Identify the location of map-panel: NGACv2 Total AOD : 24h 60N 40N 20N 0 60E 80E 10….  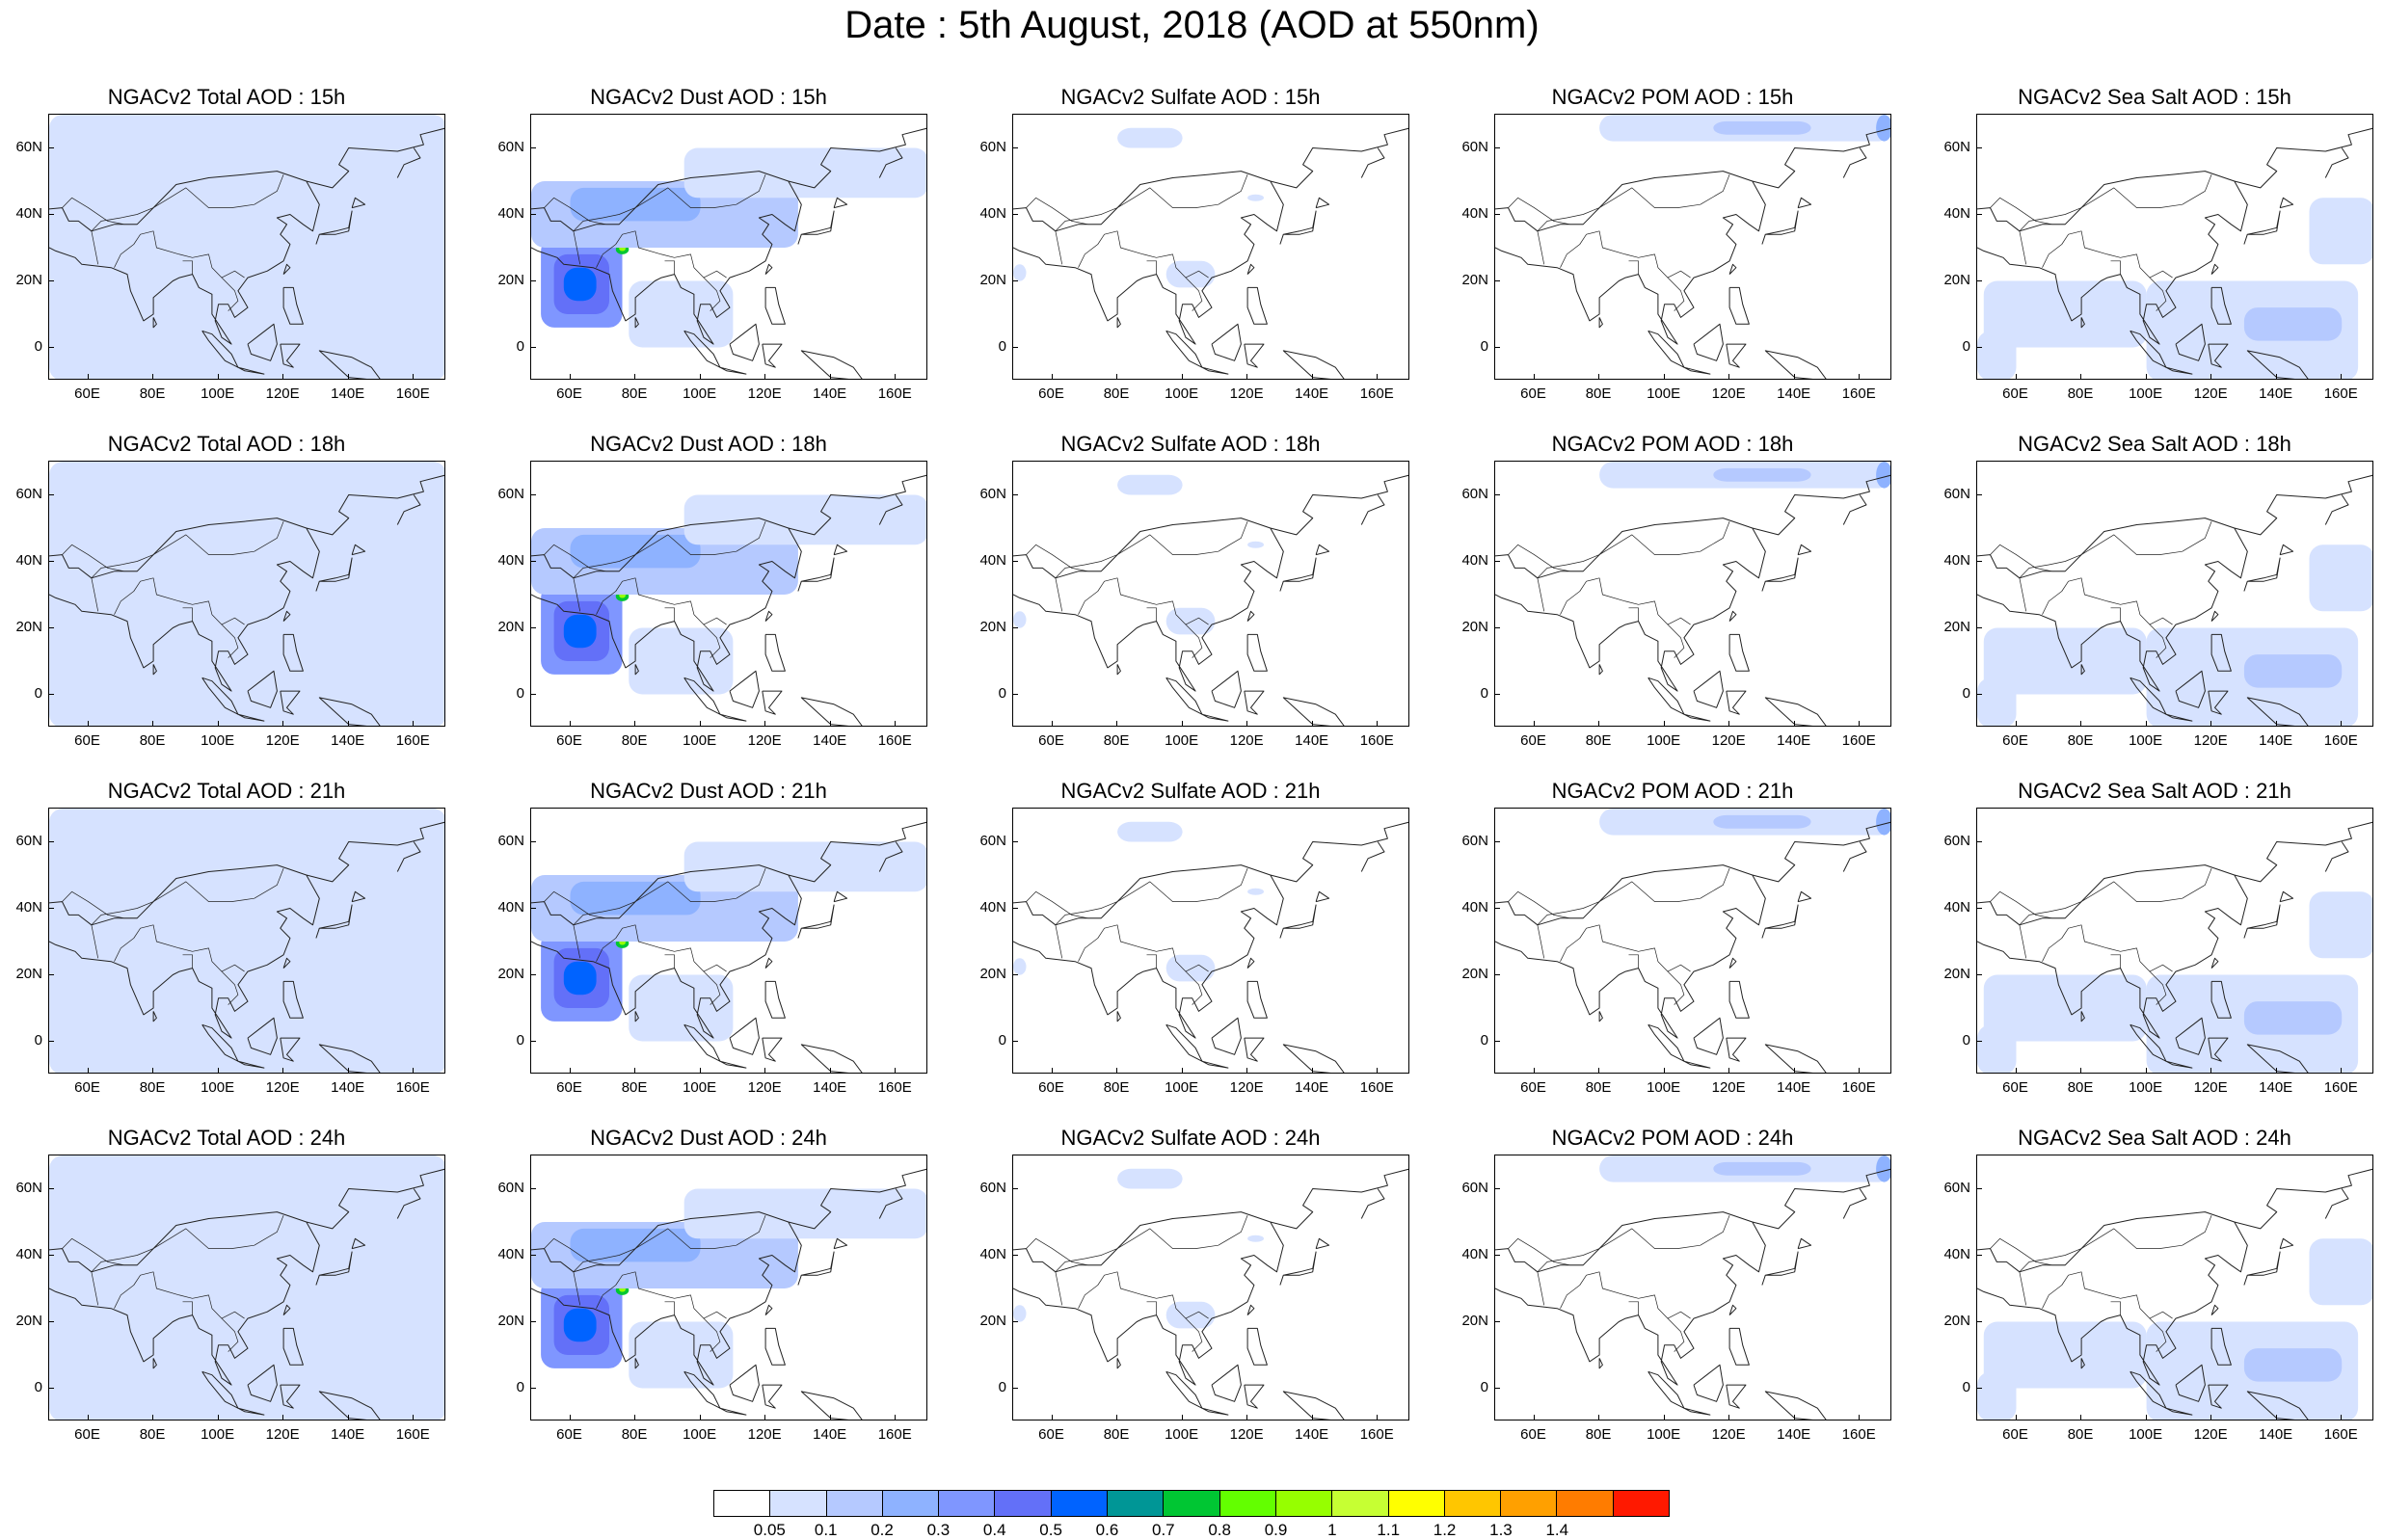
(226, 1284).